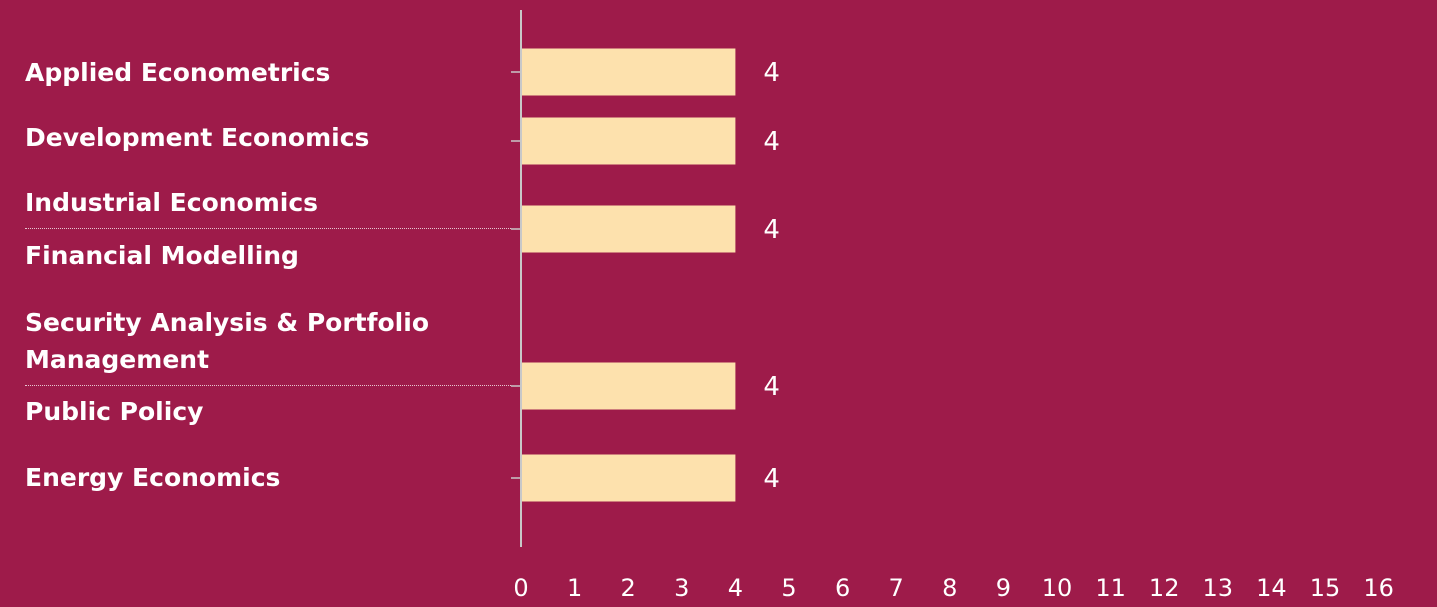 The image size is (1437, 607). Describe the element at coordinates (197, 137) in the screenshot. I see `category-label-development-economics: Development Economics` at that location.